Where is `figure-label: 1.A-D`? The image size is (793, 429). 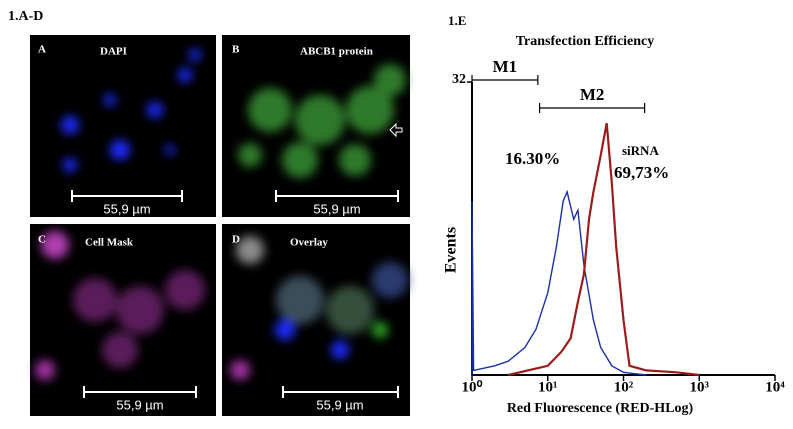 figure-label: 1.A-D is located at coordinates (25, 16).